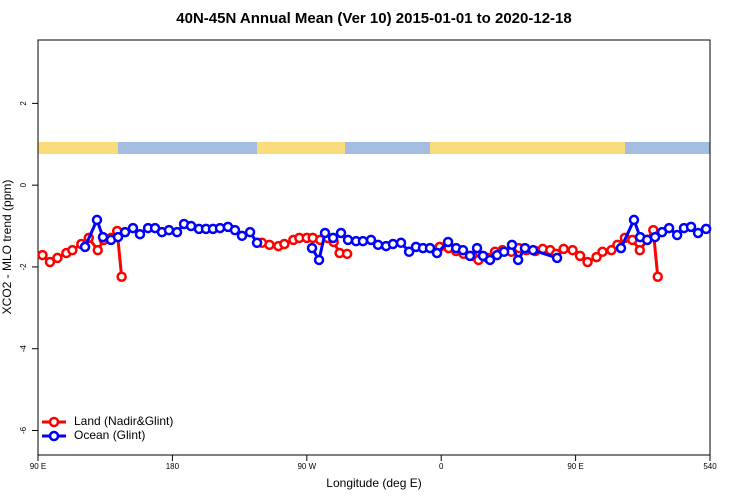 The image size is (750, 500). I want to click on x-tick-label: 0, so click(441, 466).